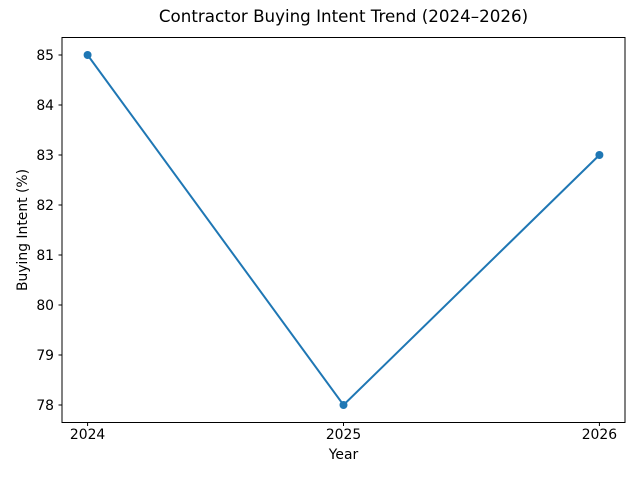 This screenshot has height=480, width=640. I want to click on y-tick-label: 85, so click(45, 56).